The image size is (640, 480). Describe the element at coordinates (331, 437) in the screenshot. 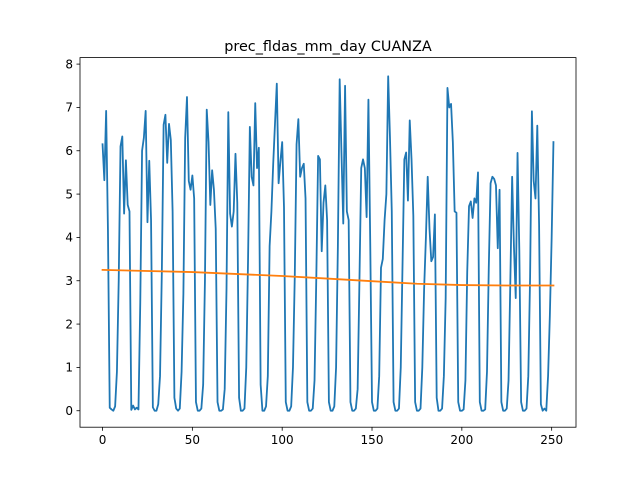

I see `x-axis: 0 50 100 150 200 250` at that location.